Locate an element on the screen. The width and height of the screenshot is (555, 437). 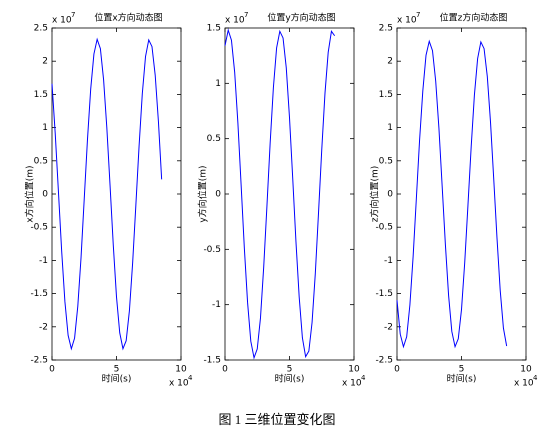
chart-title: 位置y方向动态图 is located at coordinates (301, 18).